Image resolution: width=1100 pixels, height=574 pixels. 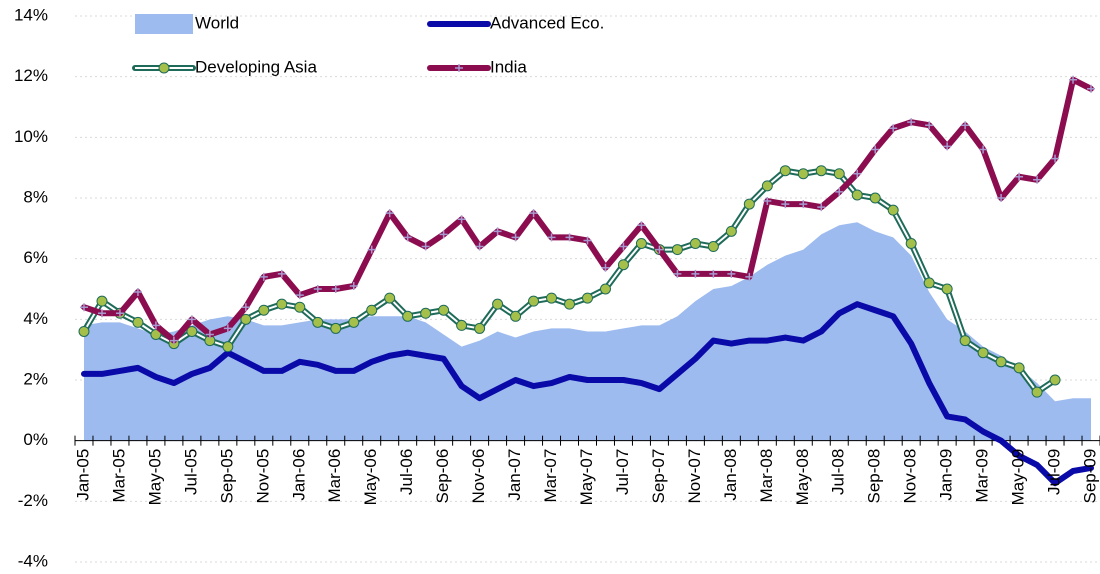 What do you see at coordinates (766, 476) in the screenshot?
I see `x-tick-label: Mar-08` at bounding box center [766, 476].